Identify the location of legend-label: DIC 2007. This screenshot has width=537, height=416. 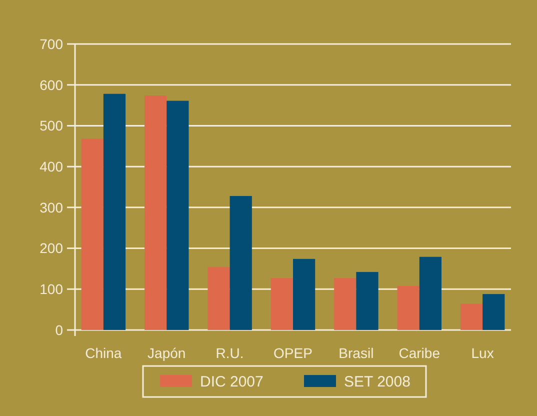
(232, 381).